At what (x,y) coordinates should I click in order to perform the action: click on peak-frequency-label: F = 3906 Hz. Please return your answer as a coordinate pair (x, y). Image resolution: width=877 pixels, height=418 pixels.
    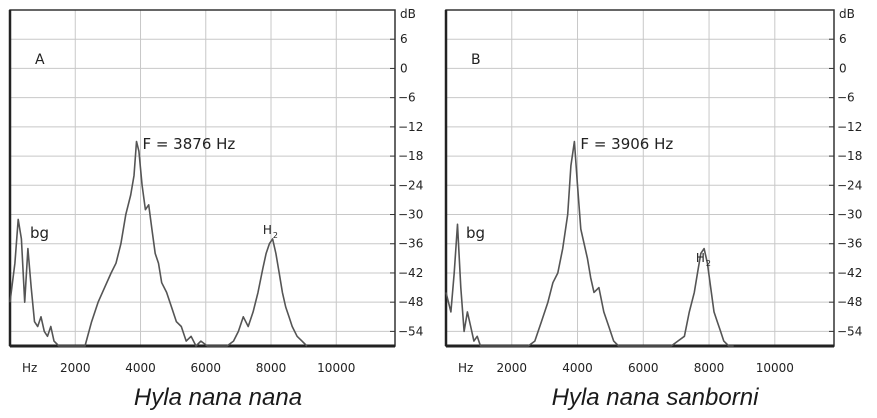
    Looking at the image, I should click on (626, 144).